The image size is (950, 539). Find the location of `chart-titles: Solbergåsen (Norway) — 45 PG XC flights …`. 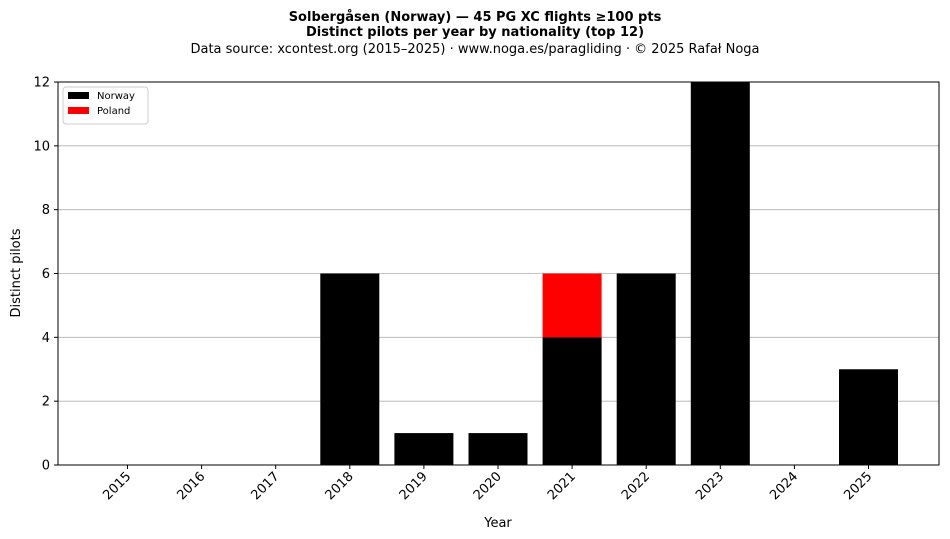

chart-titles: Solbergåsen (Norway) — 45 PG XC flights … is located at coordinates (475, 34).